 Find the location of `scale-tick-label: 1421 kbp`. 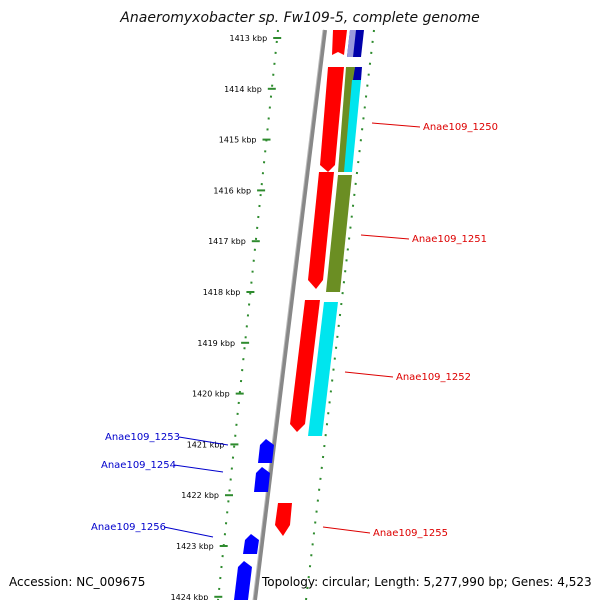

scale-tick-label: 1421 kbp is located at coordinates (206, 444).